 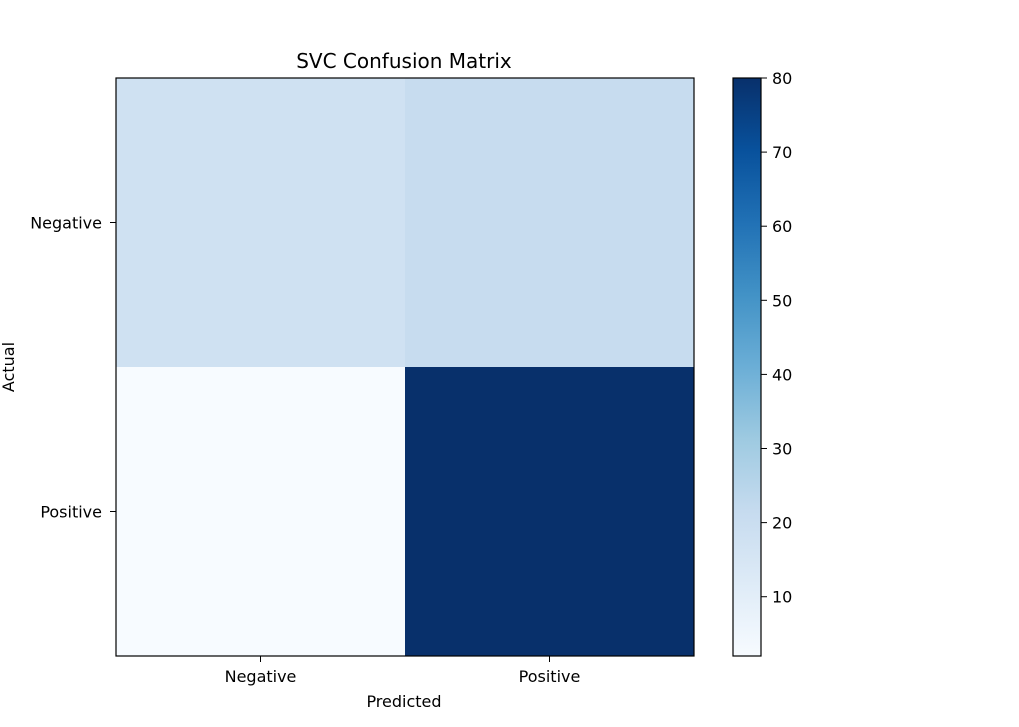 What do you see at coordinates (66, 223) in the screenshot?
I see `y-tick-label: Negative` at bounding box center [66, 223].